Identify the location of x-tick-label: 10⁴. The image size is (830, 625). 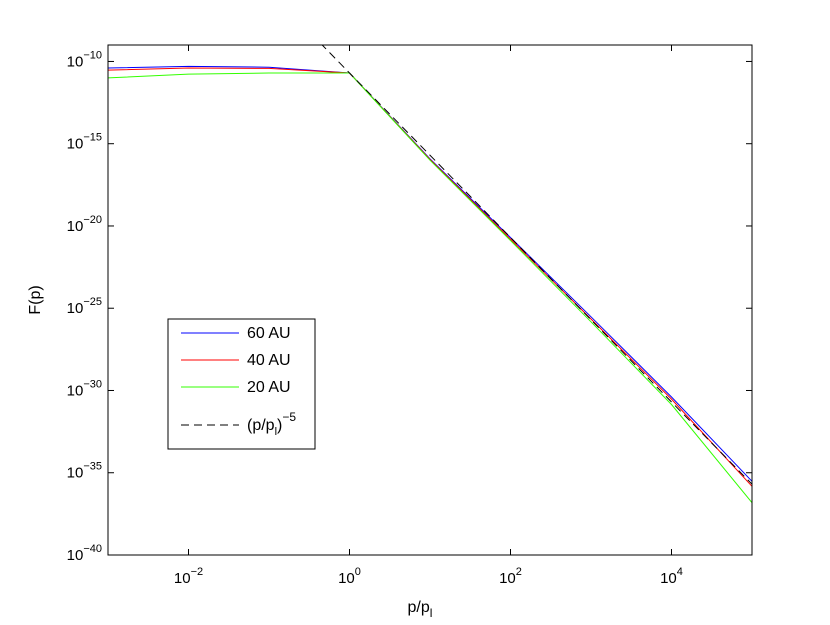
(671, 576).